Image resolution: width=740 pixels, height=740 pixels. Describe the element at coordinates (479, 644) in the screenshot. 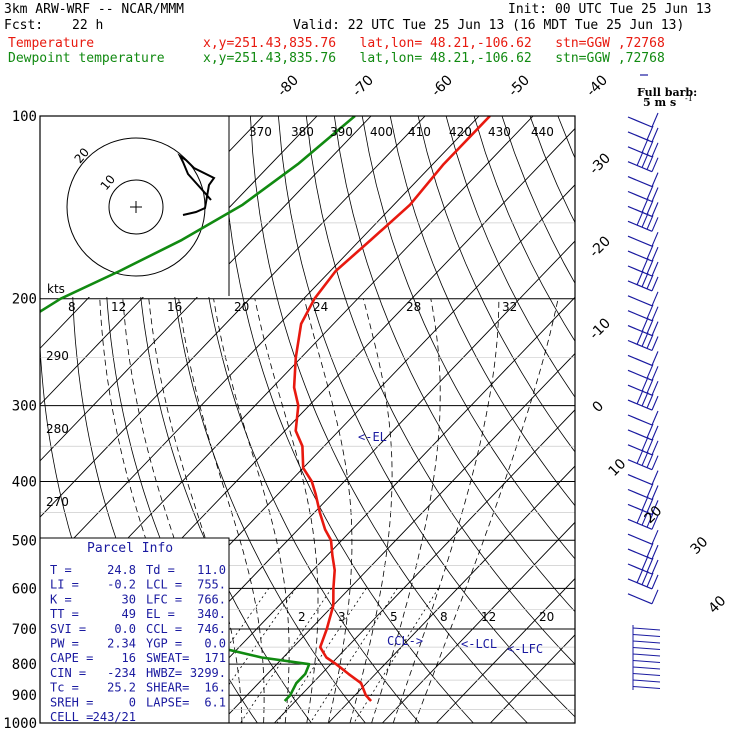

I see `lcl-marker: <-LCL` at that location.